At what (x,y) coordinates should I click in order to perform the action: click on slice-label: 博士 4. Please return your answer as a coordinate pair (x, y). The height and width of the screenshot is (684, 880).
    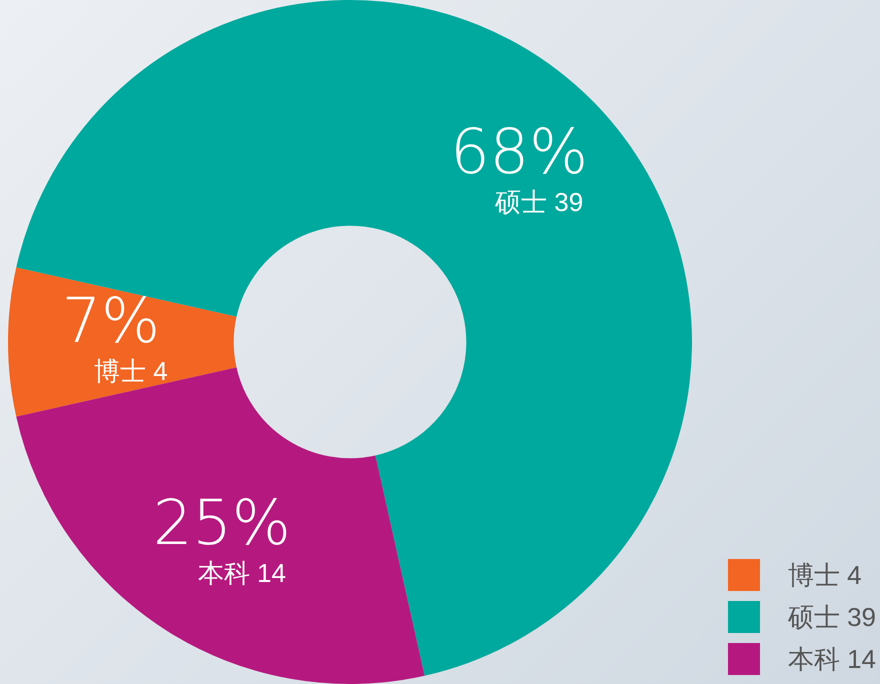
    Looking at the image, I should click on (131, 371).